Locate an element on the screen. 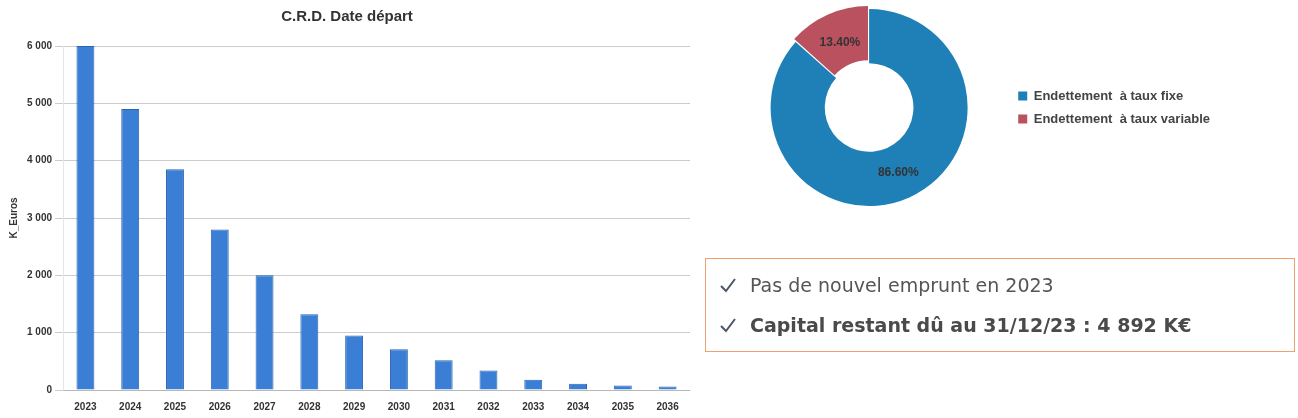 The height and width of the screenshot is (418, 1298). x-tick-label: 2035 is located at coordinates (623, 406).